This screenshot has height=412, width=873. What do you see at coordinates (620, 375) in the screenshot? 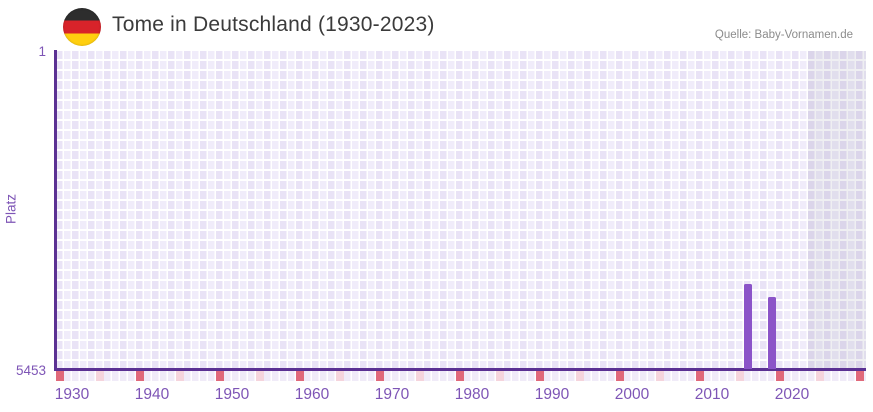
I see `decade-mark-2000` at bounding box center [620, 375].